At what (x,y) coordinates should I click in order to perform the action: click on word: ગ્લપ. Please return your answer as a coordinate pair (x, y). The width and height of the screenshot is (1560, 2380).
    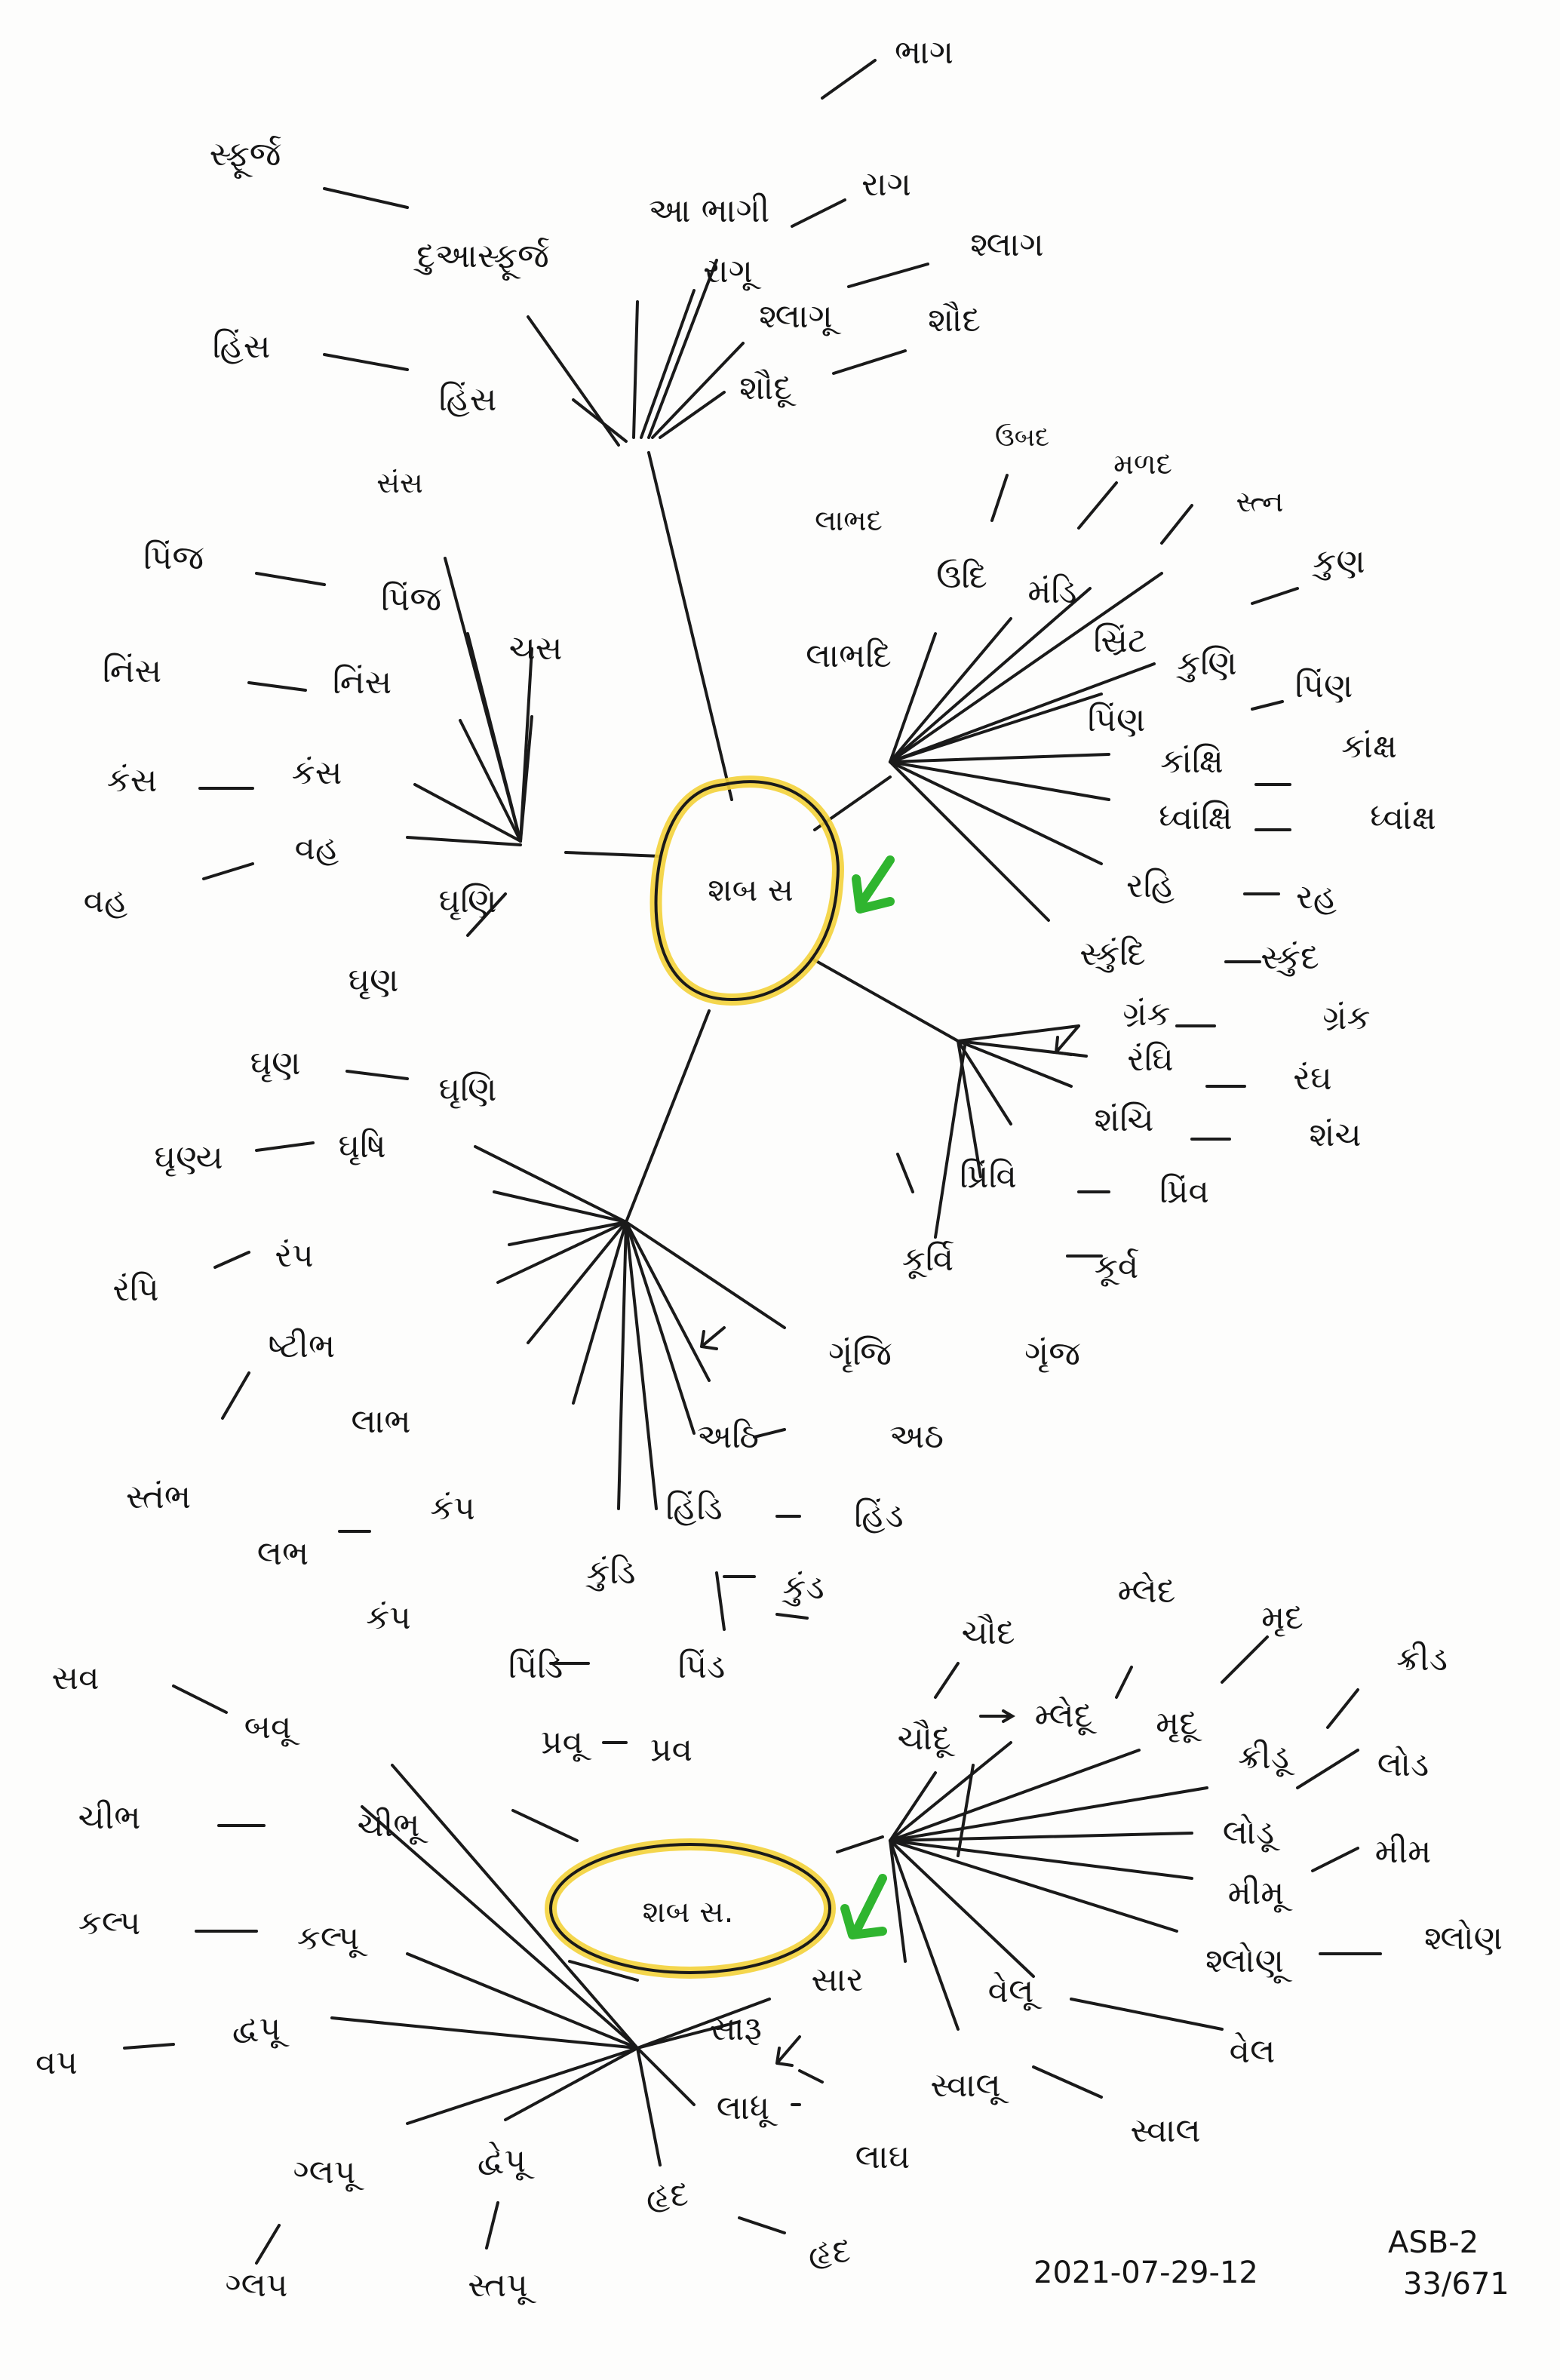
    Looking at the image, I should click on (256, 2285).